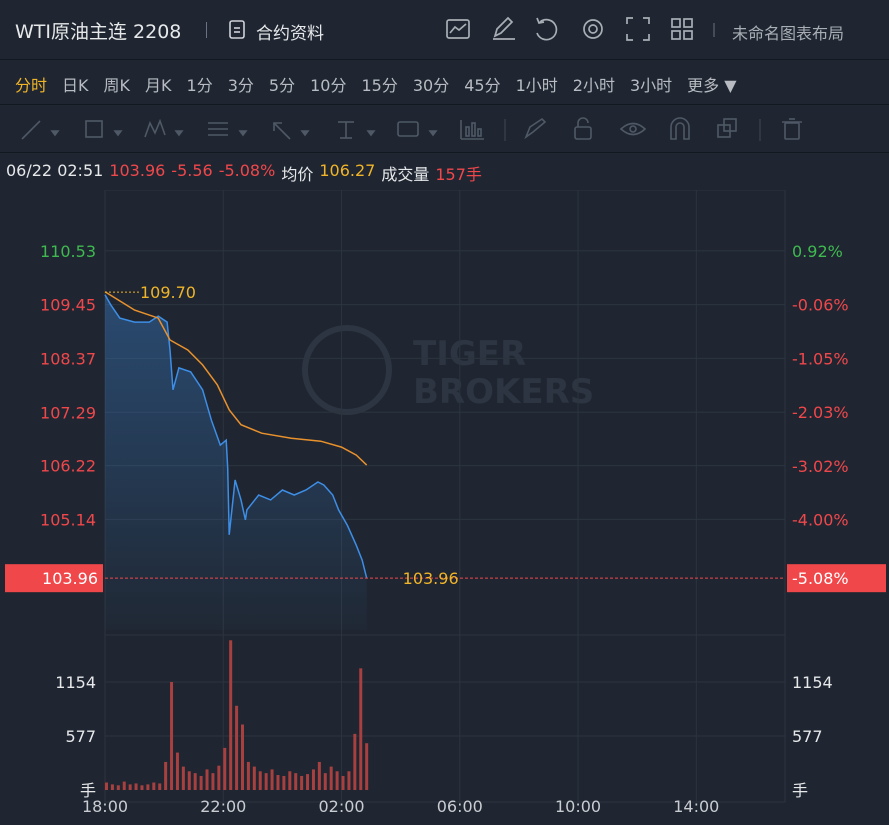  I want to click on volume-tick-label-right: 577, so click(807, 736).